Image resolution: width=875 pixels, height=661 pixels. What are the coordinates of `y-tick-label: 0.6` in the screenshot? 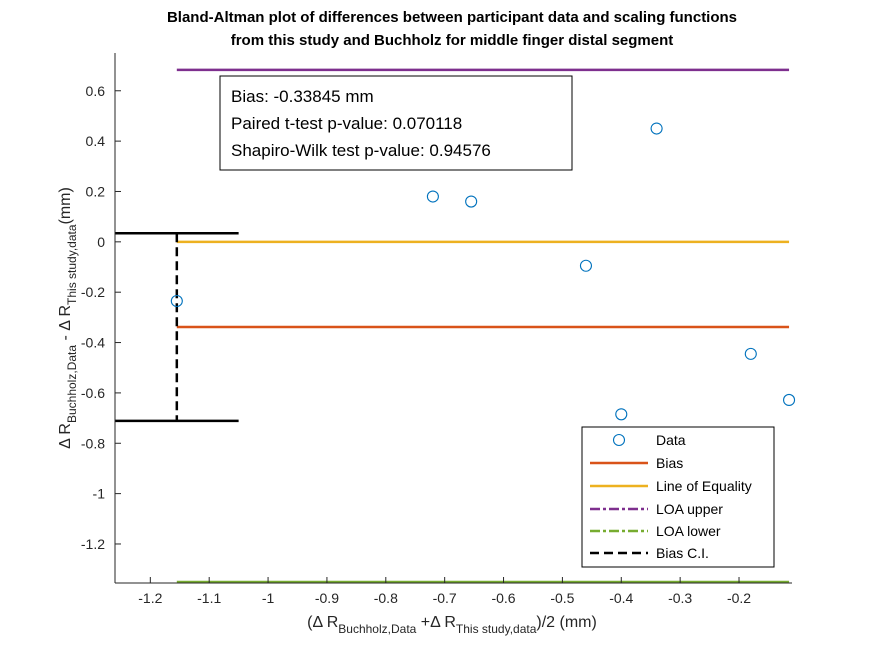 It's located at (96, 91).